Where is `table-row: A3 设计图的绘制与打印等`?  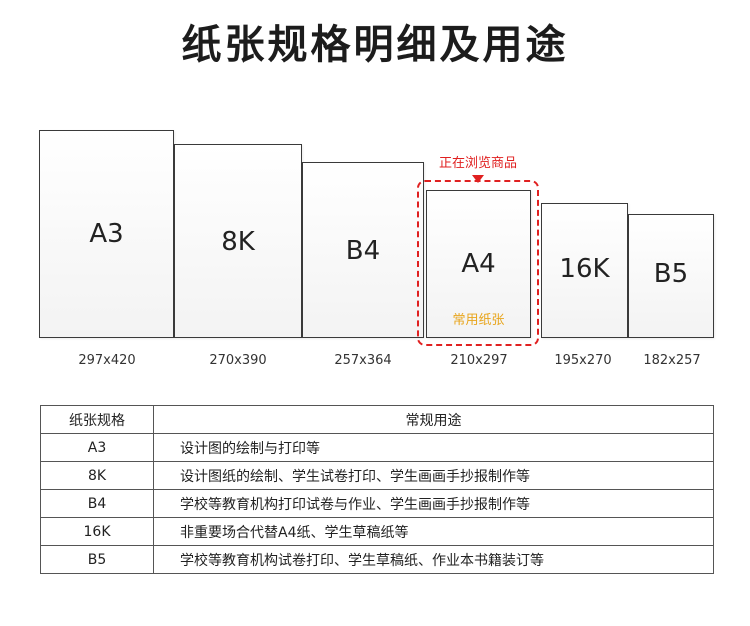
table-row: A3 设计图的绘制与打印等 is located at coordinates (377, 447).